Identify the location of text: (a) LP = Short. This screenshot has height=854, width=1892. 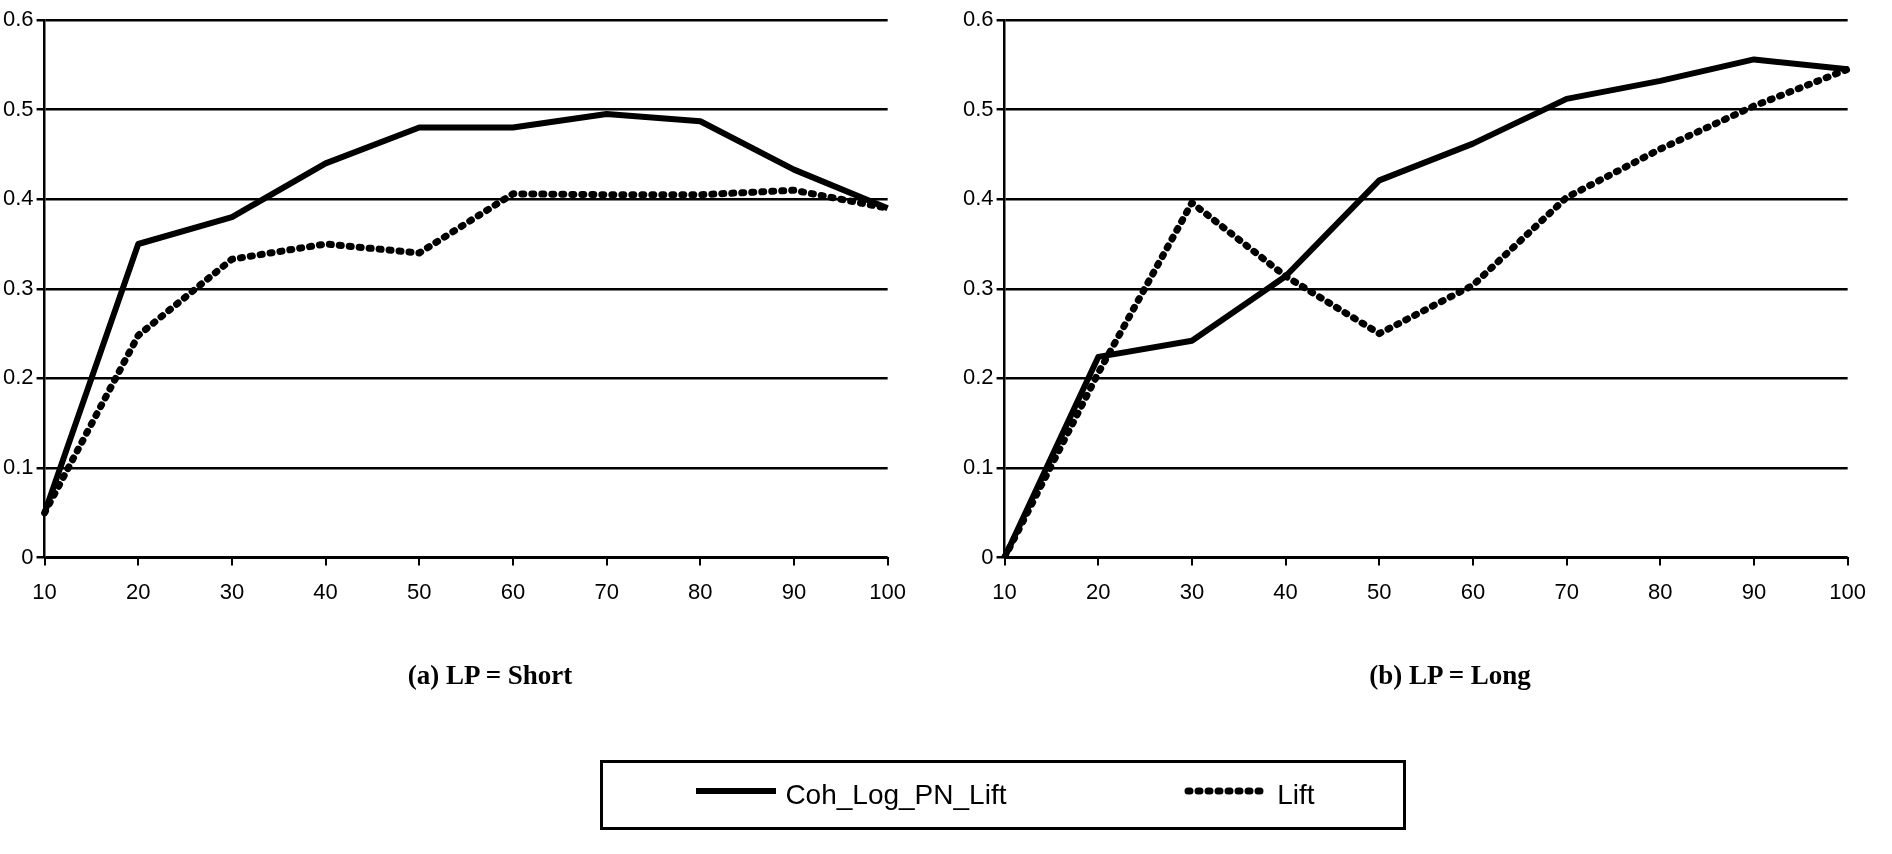
(490, 675).